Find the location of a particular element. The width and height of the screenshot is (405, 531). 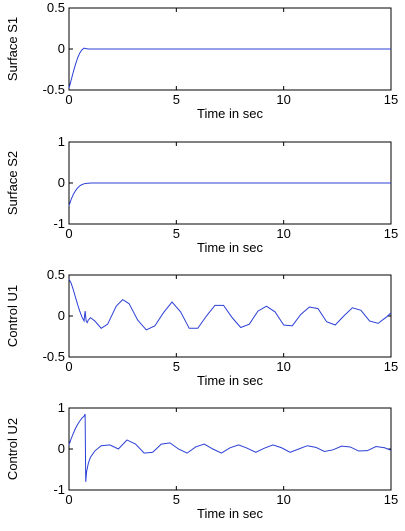

y-axis-label: Surface S1 is located at coordinates (12, 49).